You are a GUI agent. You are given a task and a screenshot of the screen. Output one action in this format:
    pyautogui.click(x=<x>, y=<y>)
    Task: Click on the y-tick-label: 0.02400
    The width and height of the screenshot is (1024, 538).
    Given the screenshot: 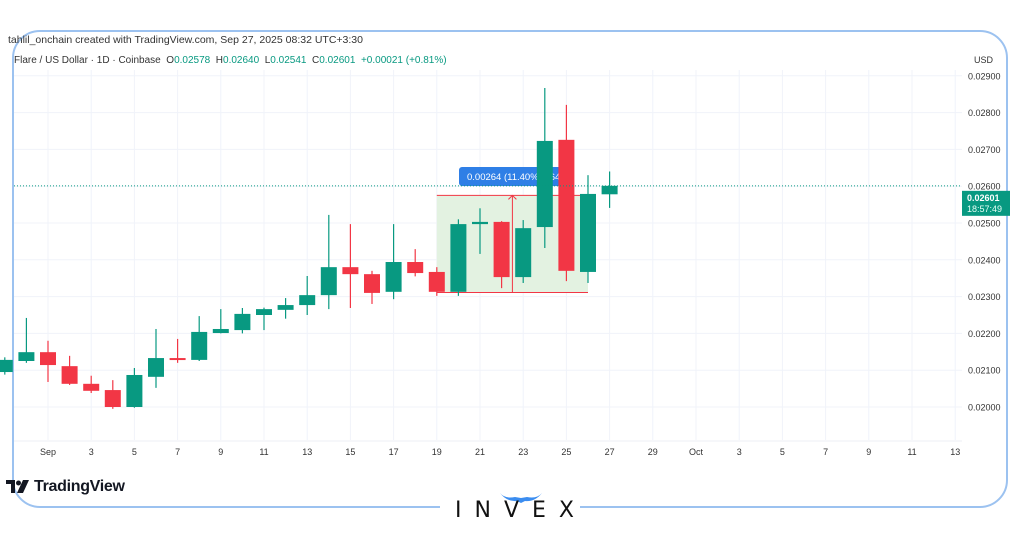 What is the action you would take?
    pyautogui.click(x=984, y=260)
    